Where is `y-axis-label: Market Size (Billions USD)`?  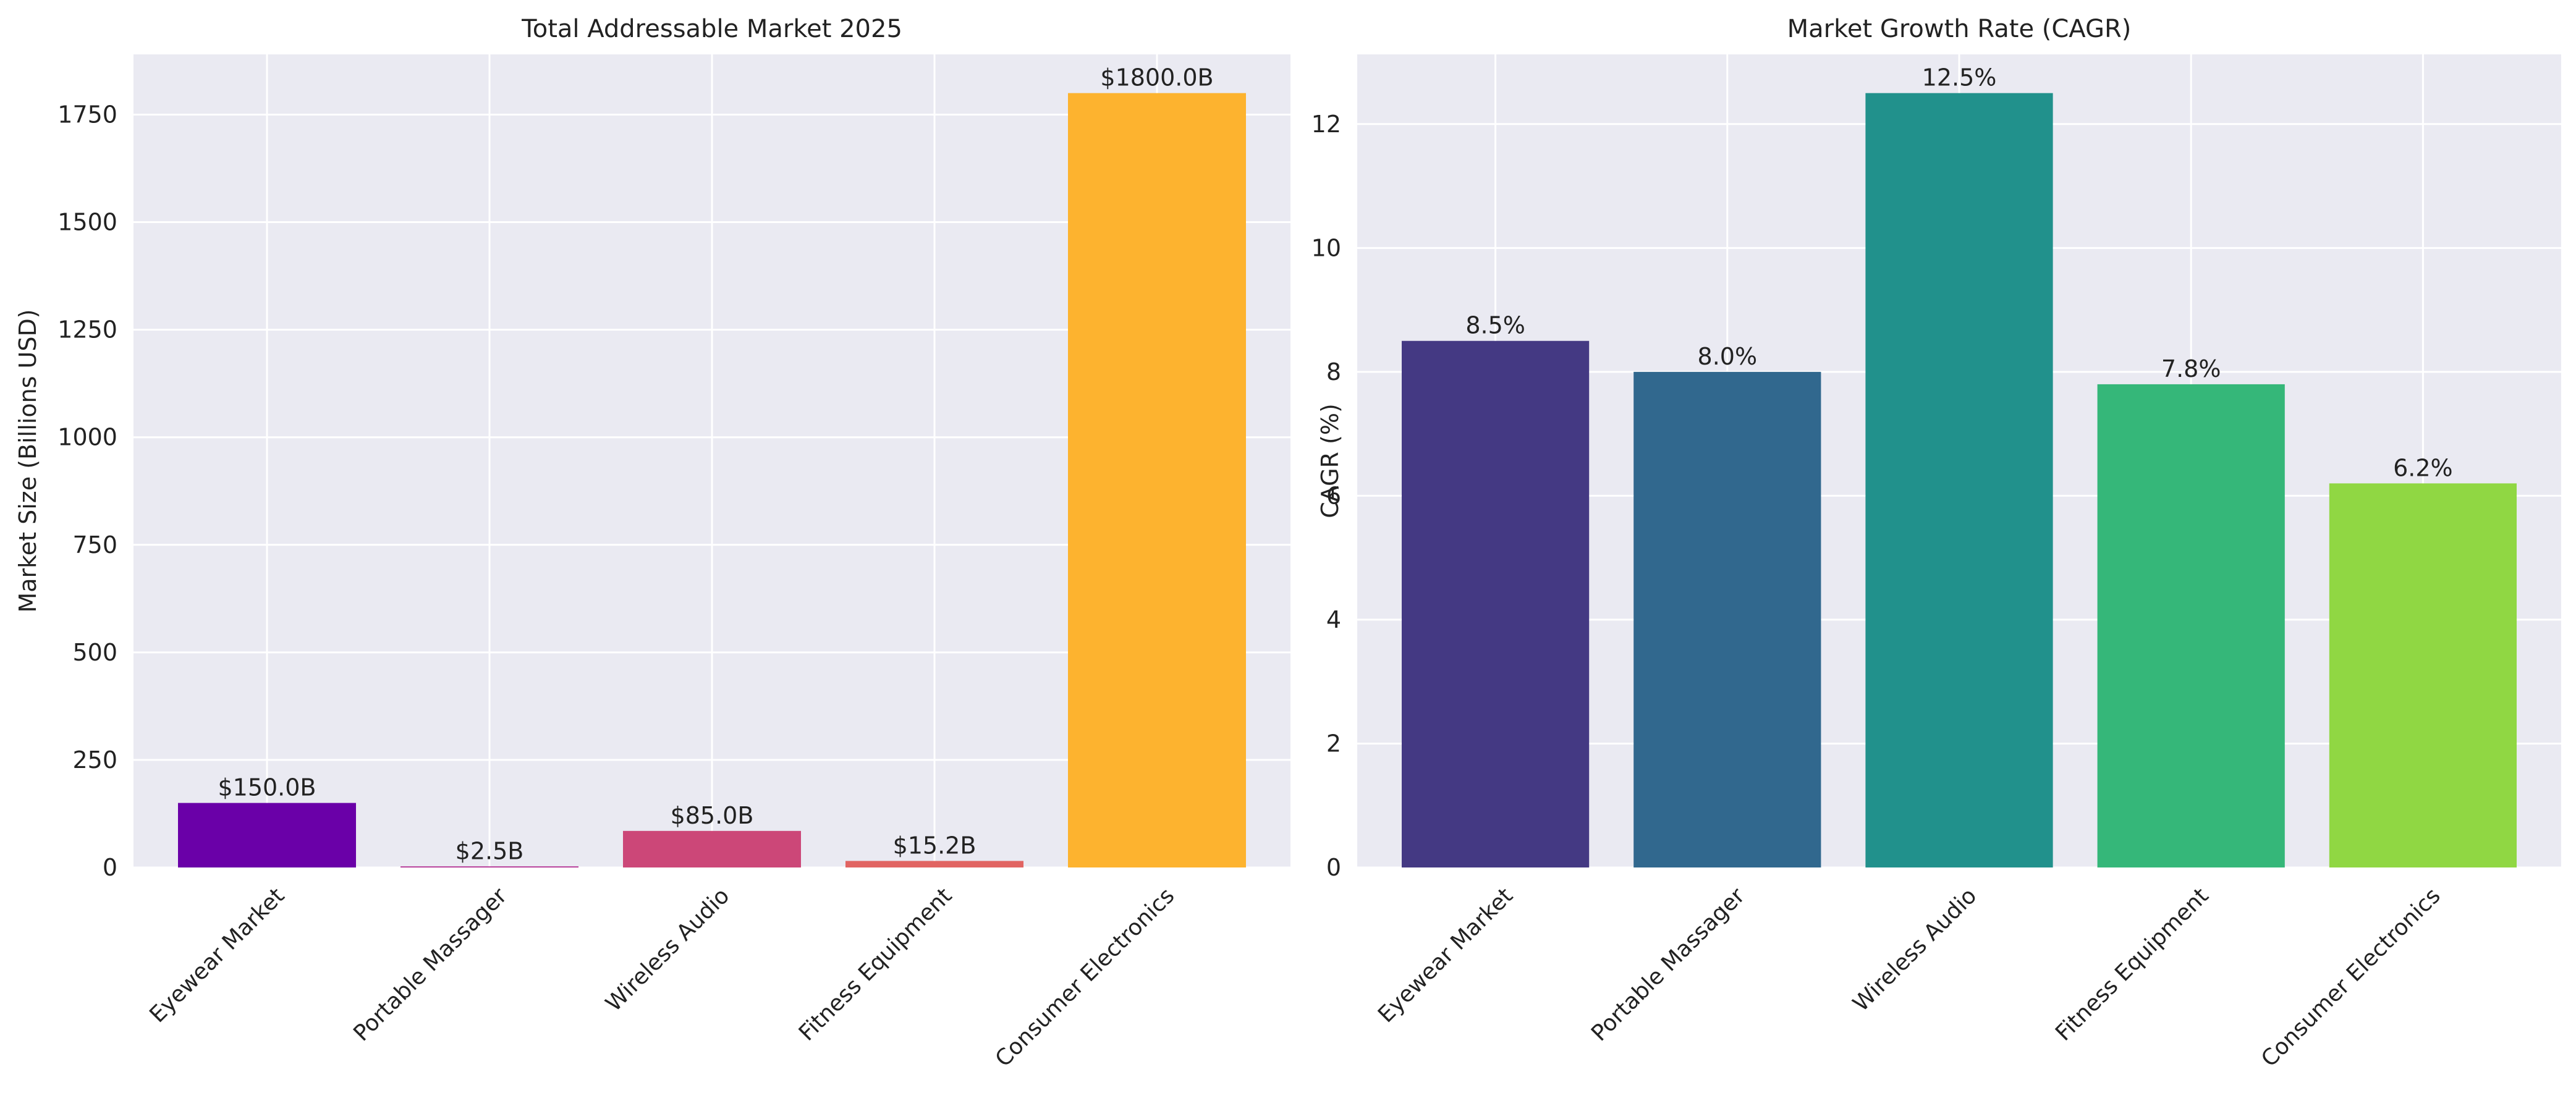 y-axis-label: Market Size (Billions USD) is located at coordinates (27, 460).